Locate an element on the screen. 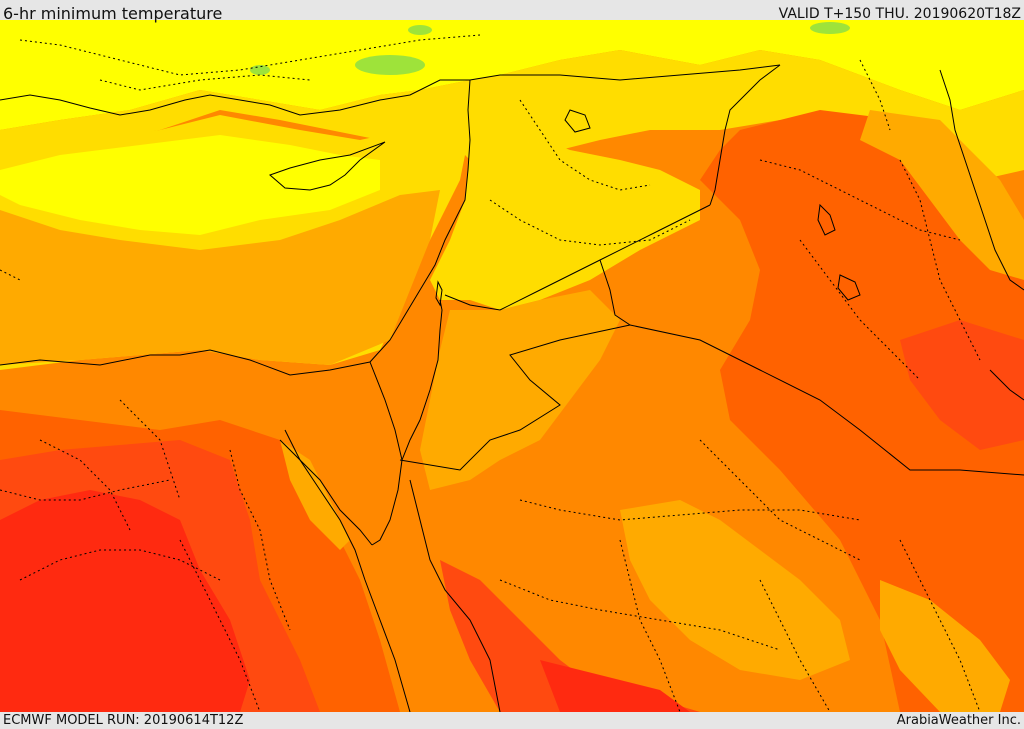  map-title: 6-hr minimum temperature is located at coordinates (113, 13).